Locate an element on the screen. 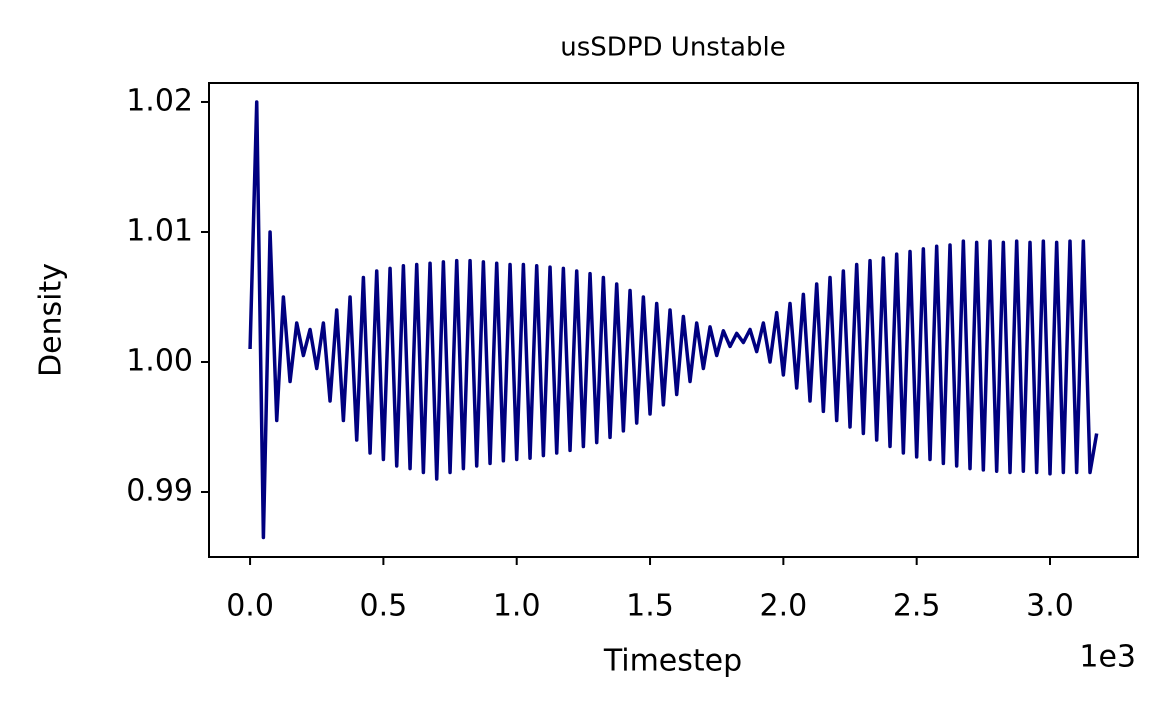  x-tick-label: 0.5 is located at coordinates (384, 606).